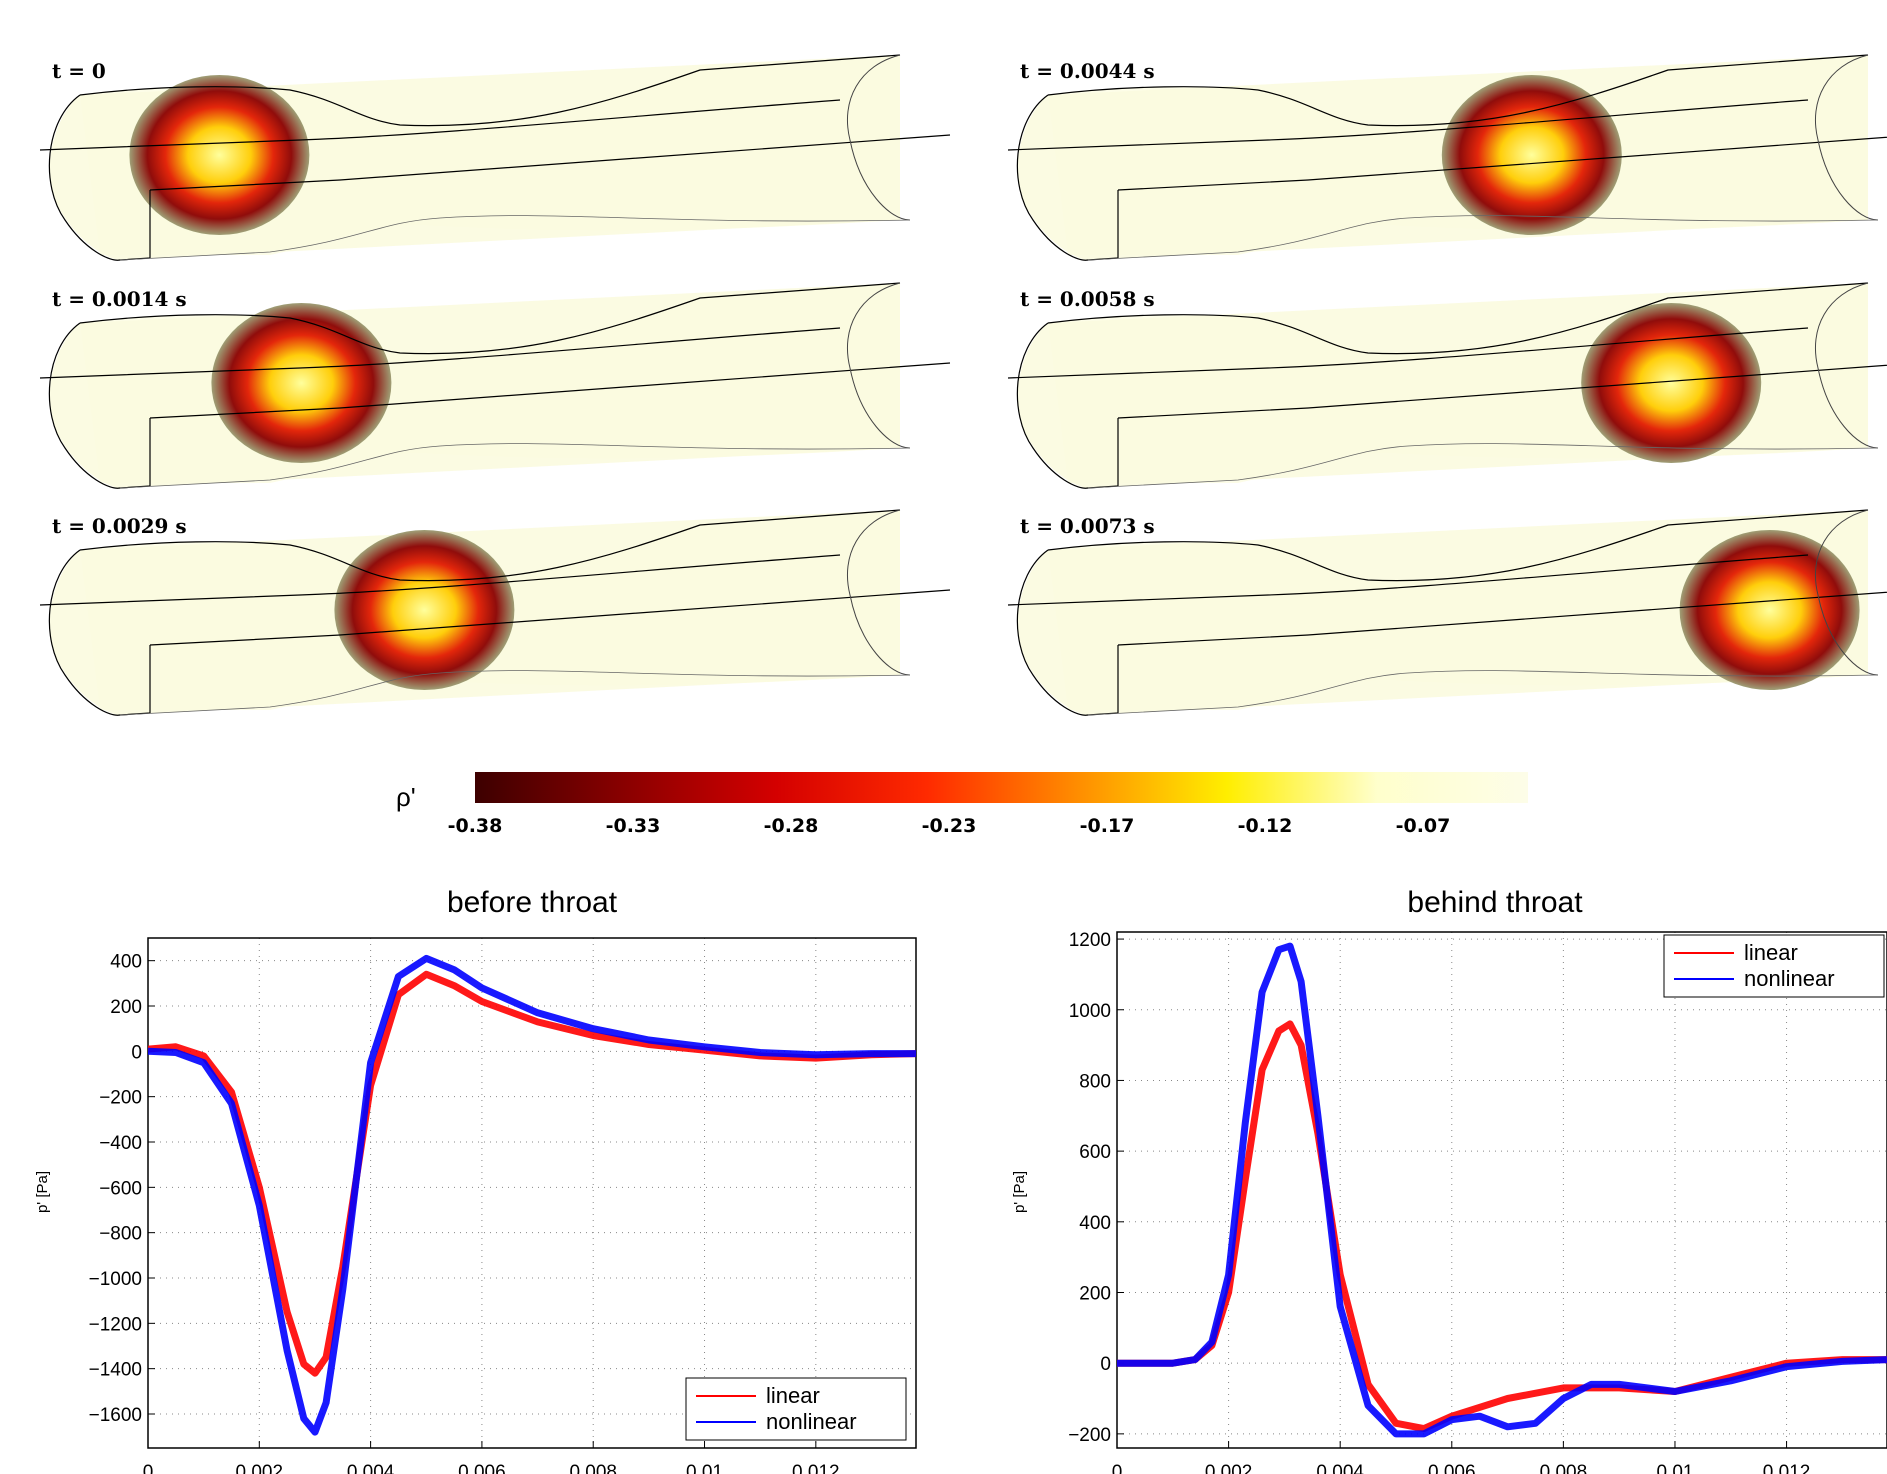 Image resolution: width=1887 pixels, height=1474 pixels. Describe the element at coordinates (1087, 71) in the screenshot. I see `snapshot-time-label: t = 0.0044 s` at that location.